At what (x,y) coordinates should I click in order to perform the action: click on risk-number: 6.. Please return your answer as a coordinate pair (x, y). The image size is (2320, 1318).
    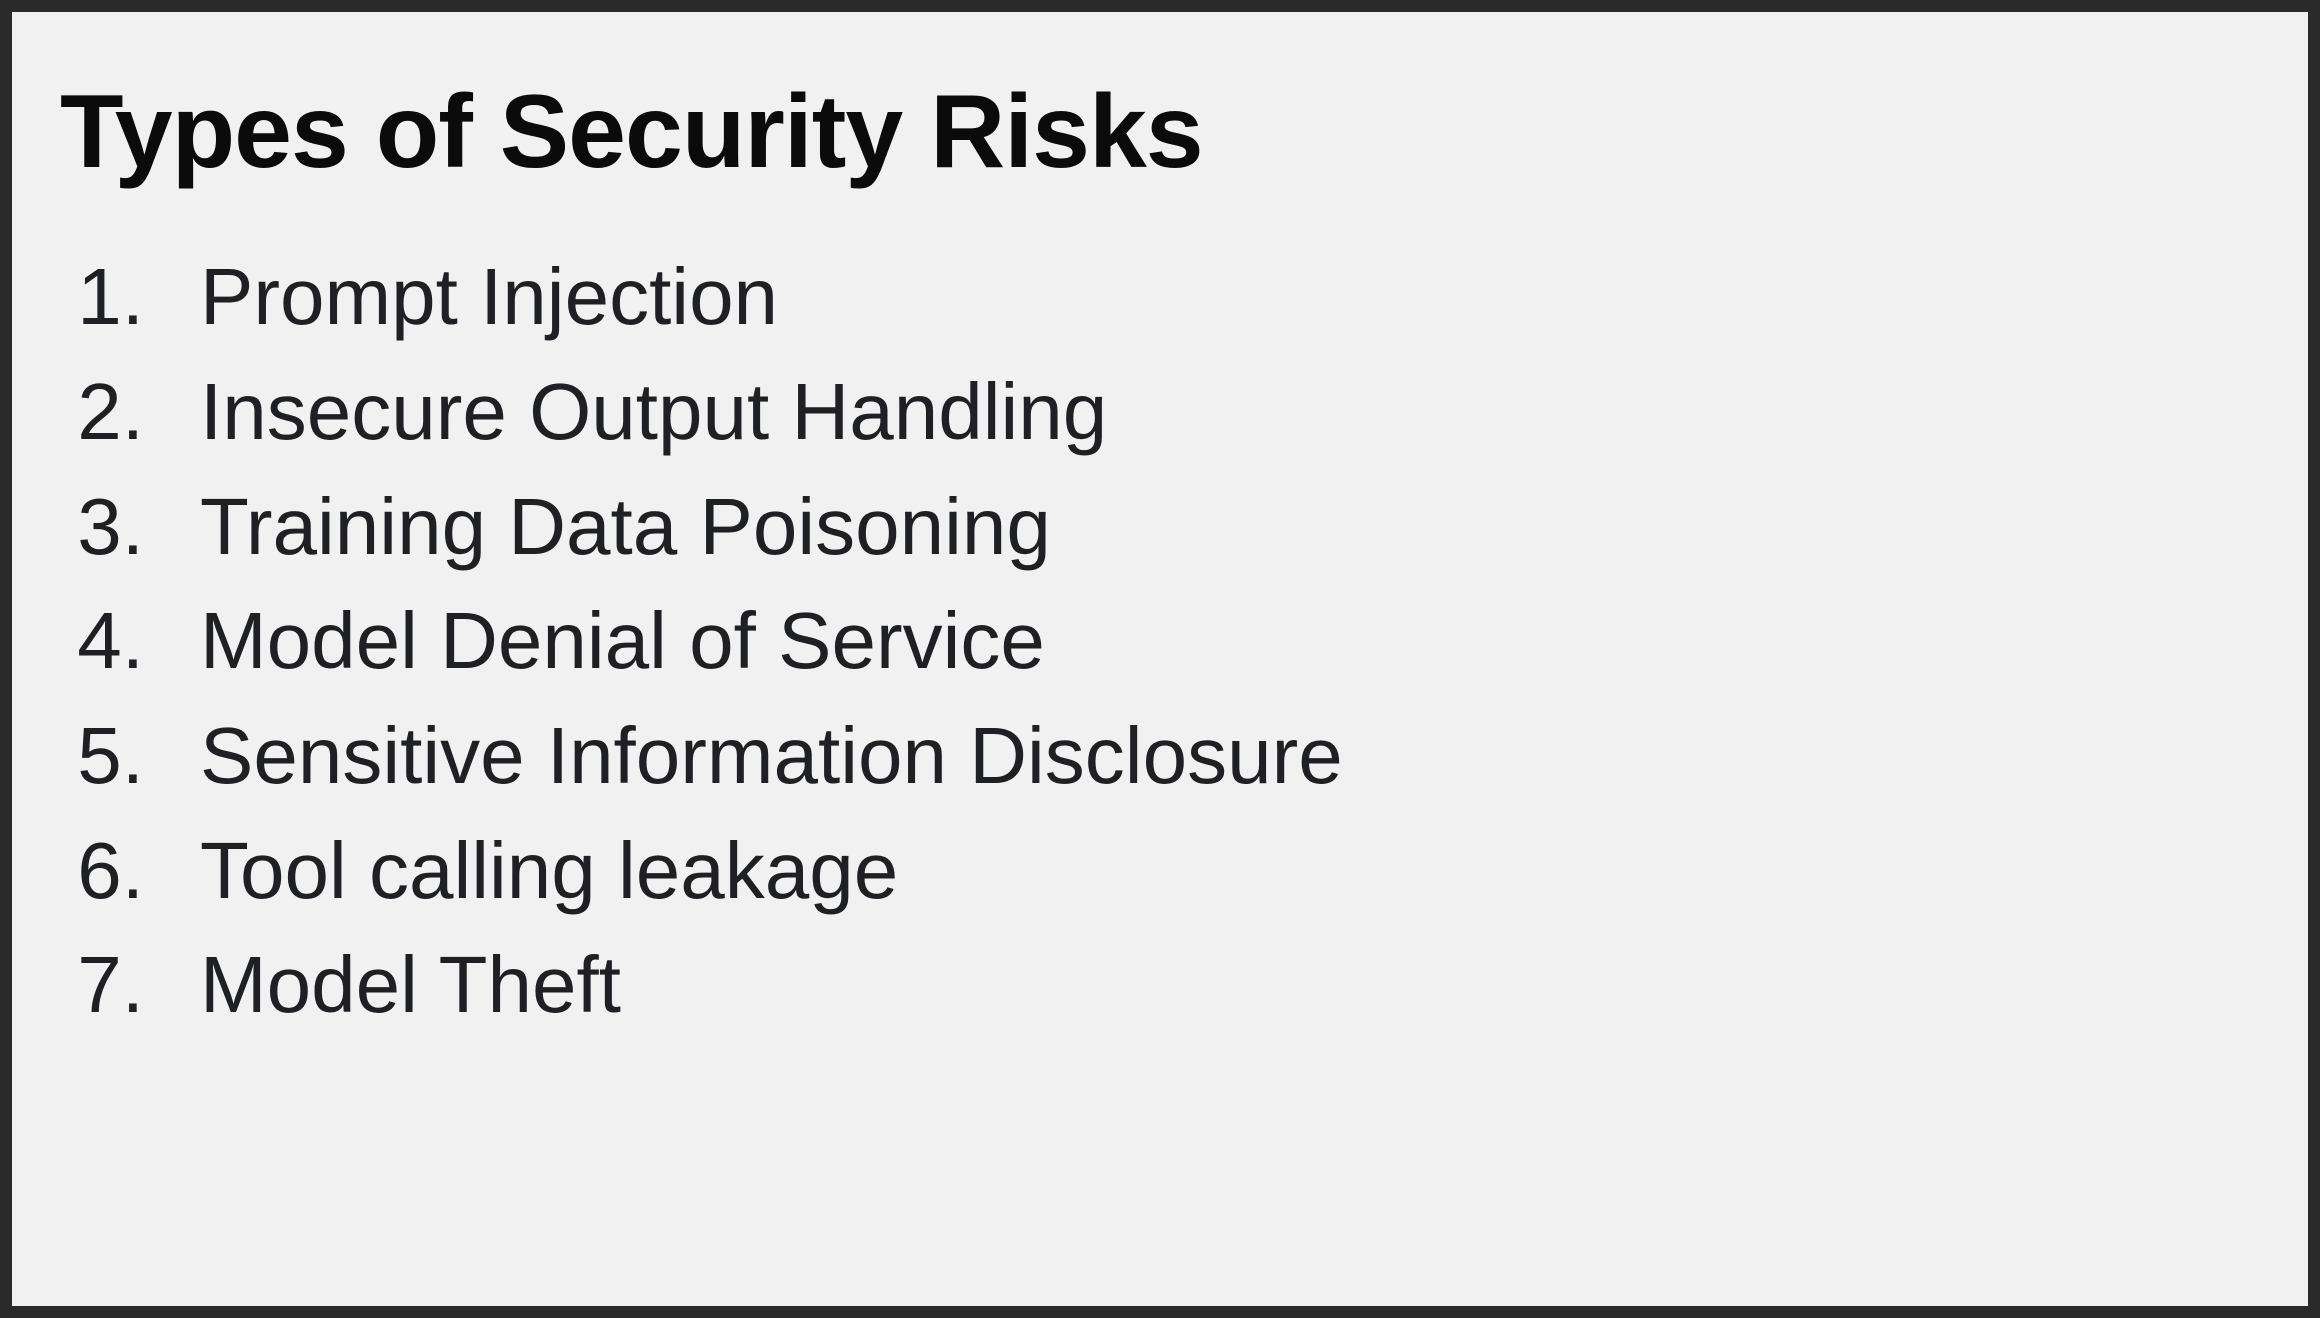
    Looking at the image, I should click on (110, 870).